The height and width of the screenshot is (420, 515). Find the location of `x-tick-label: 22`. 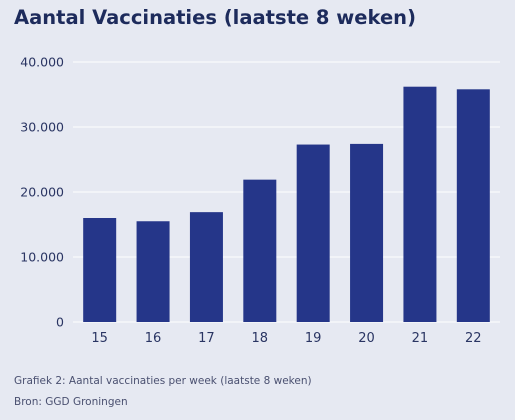

x-tick-label: 22 is located at coordinates (473, 338).